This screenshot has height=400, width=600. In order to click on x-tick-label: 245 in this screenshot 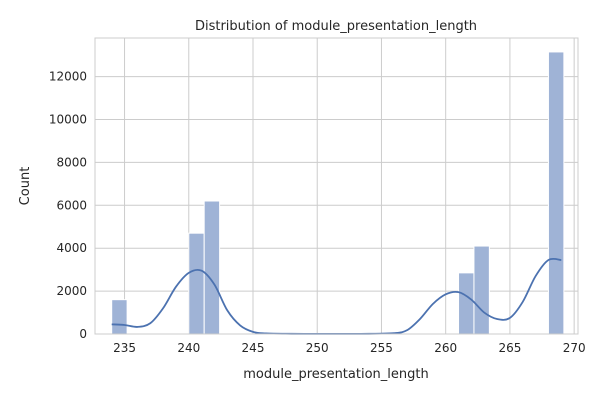, I will do `click(253, 348)`.